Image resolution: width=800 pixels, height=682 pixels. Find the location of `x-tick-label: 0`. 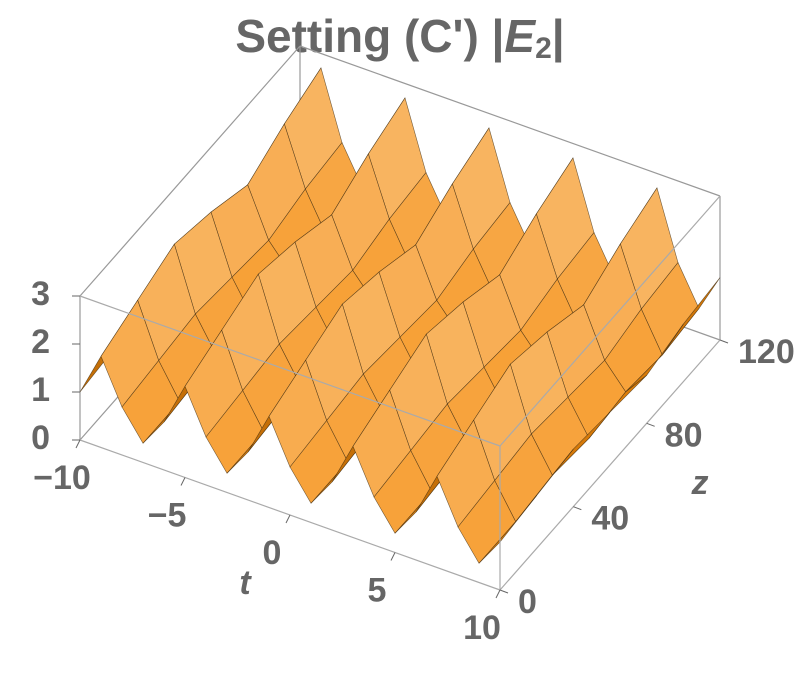

x-tick-label: 0 is located at coordinates (272, 553).